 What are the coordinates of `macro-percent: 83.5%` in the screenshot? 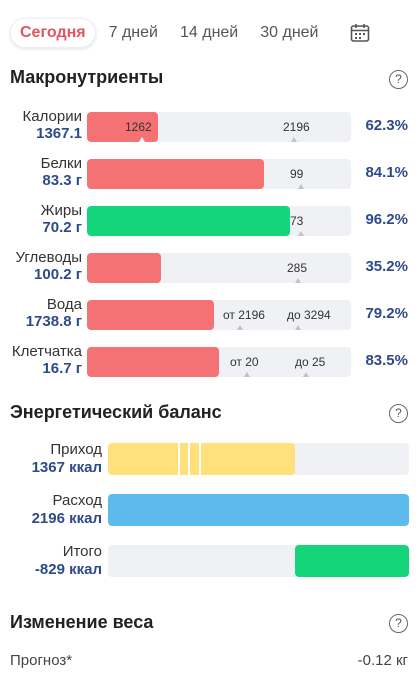 It's located at (386, 360).